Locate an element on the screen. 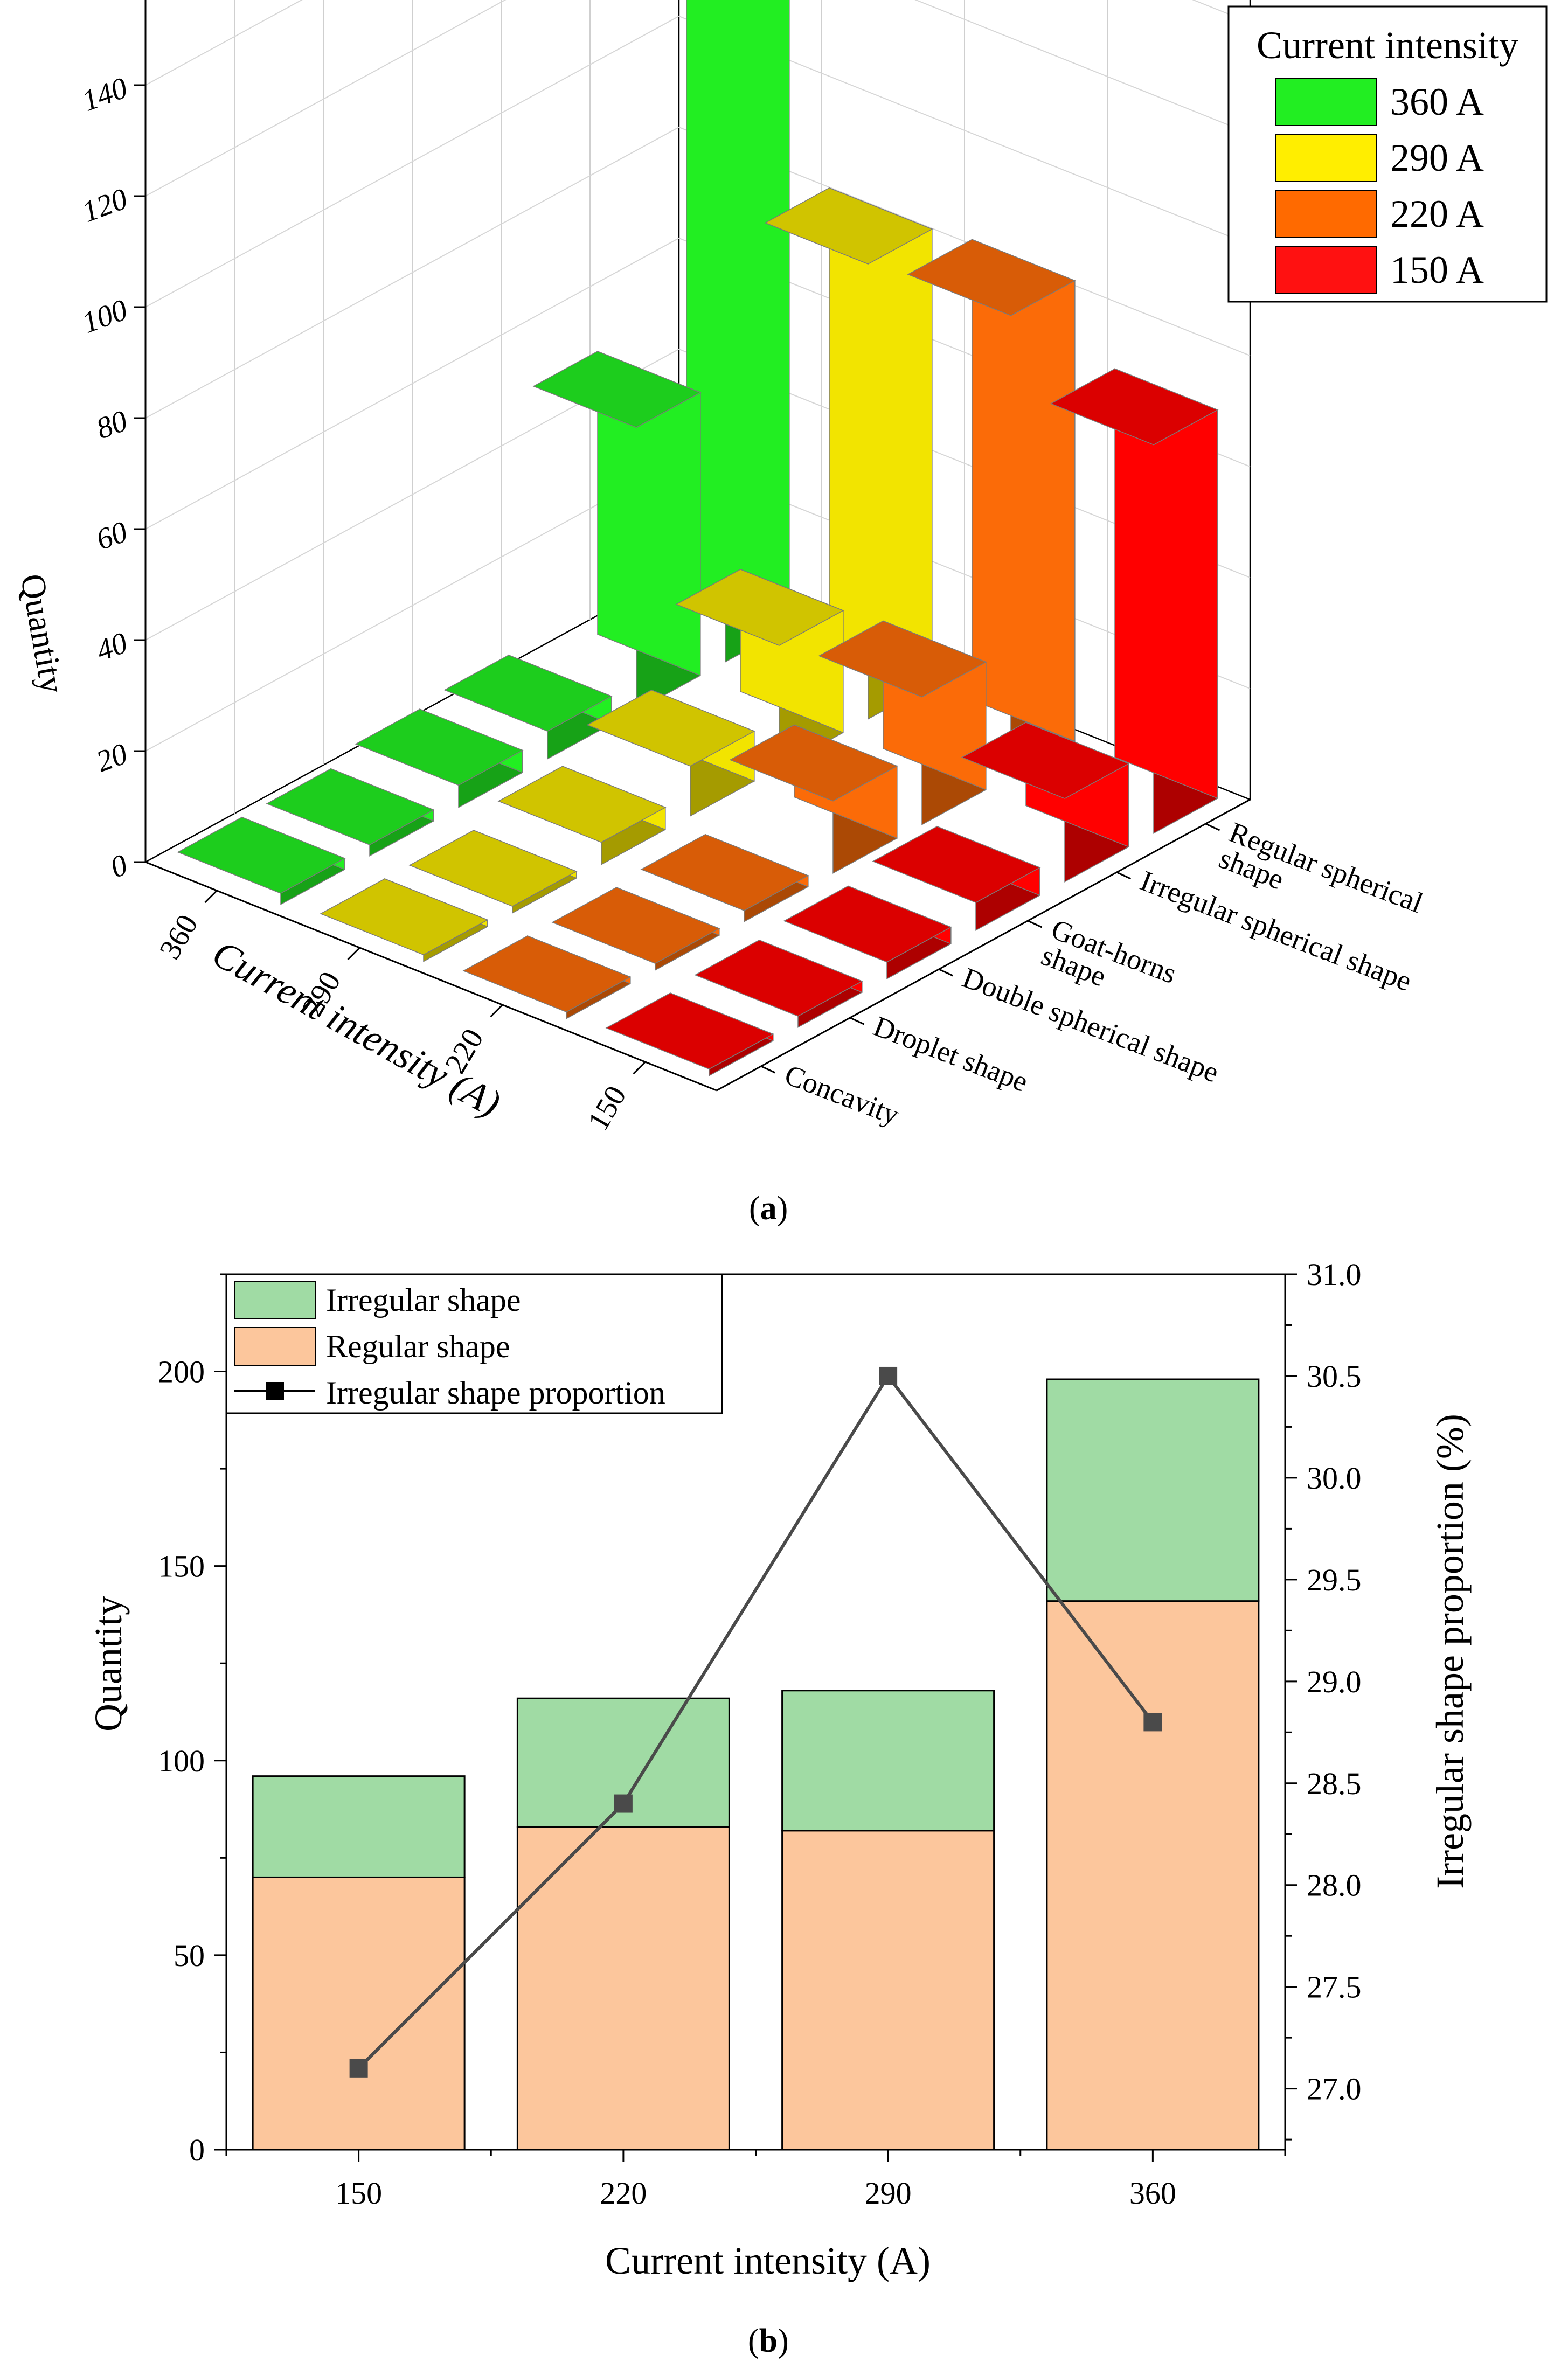 Image resolution: width=1568 pixels, height=2369 pixels. z-axis-title: Quantity is located at coordinates (42, 634).